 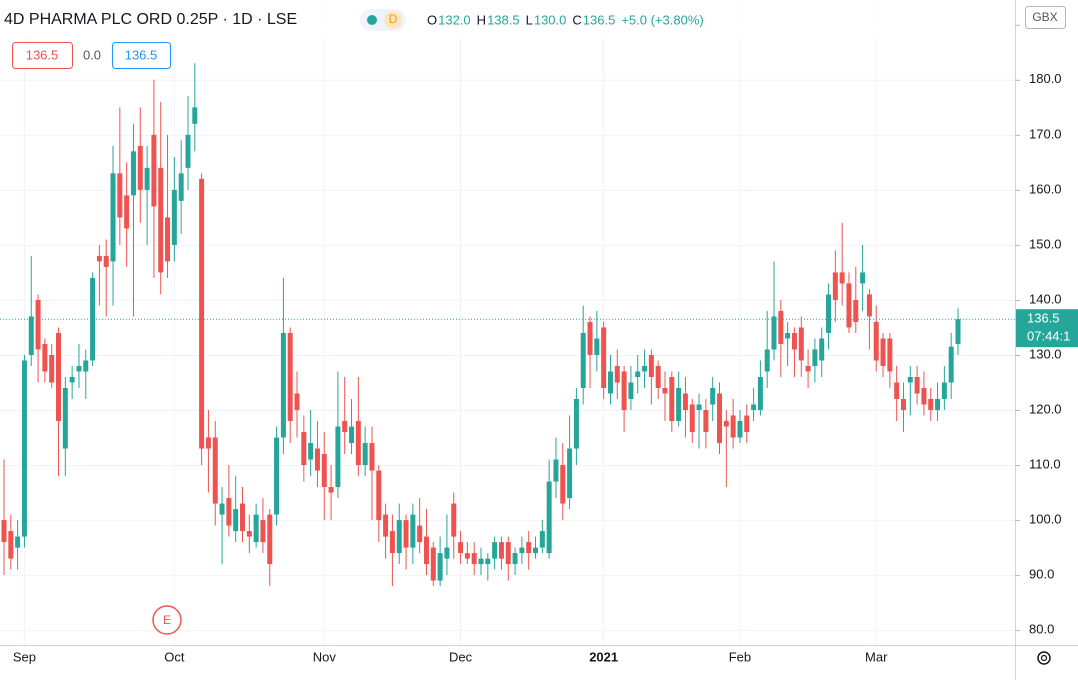 What do you see at coordinates (876, 656) in the screenshot?
I see `x-tick-label: Mar` at bounding box center [876, 656].